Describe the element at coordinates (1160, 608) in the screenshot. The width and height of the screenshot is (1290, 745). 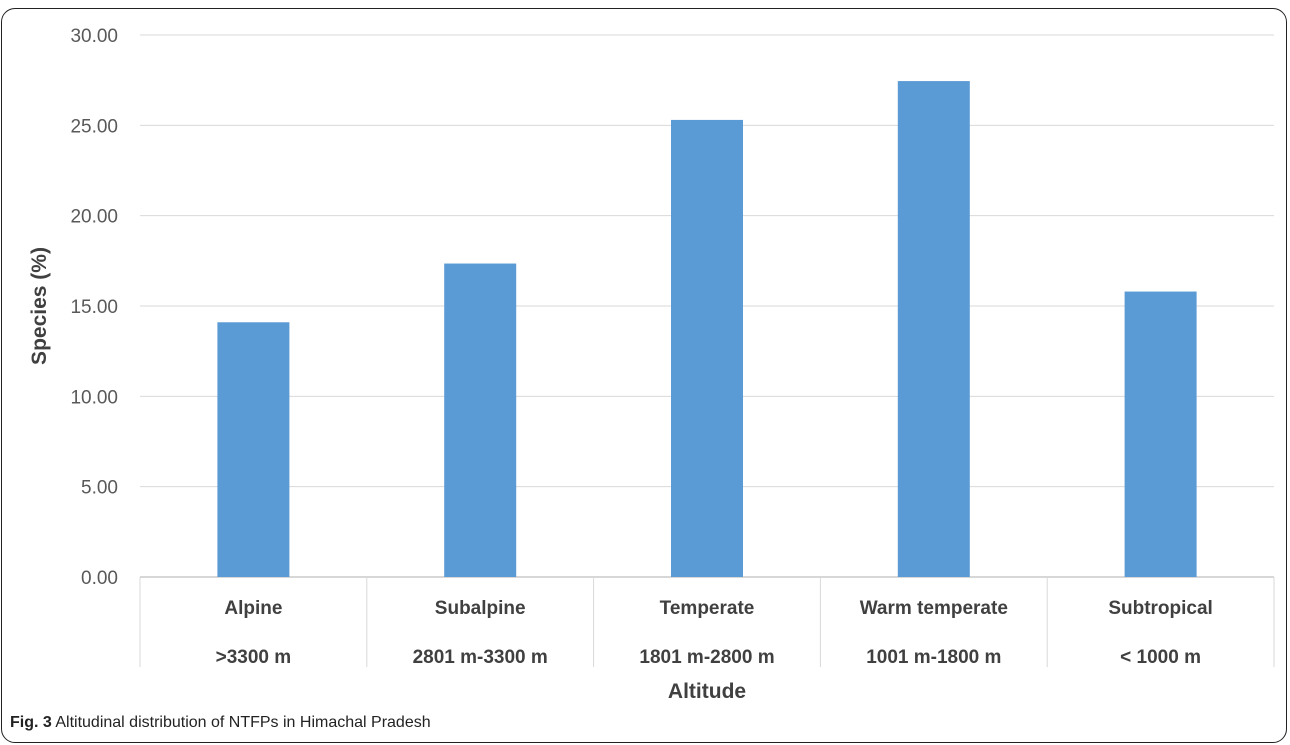
I see `category-label: Subtropical` at that location.